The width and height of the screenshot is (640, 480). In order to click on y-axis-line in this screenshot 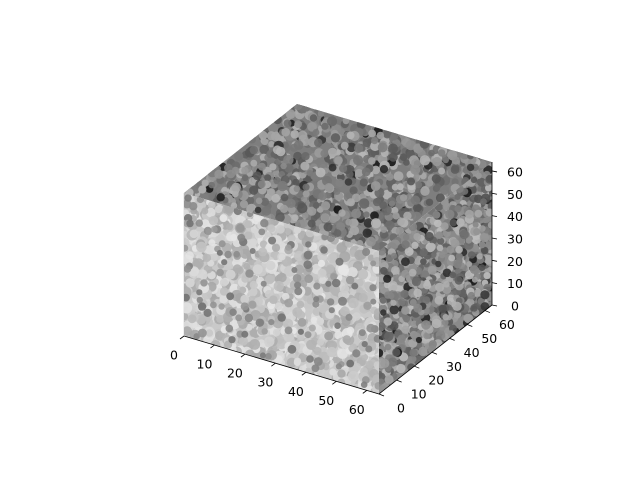, I will do `click(435, 349)`.